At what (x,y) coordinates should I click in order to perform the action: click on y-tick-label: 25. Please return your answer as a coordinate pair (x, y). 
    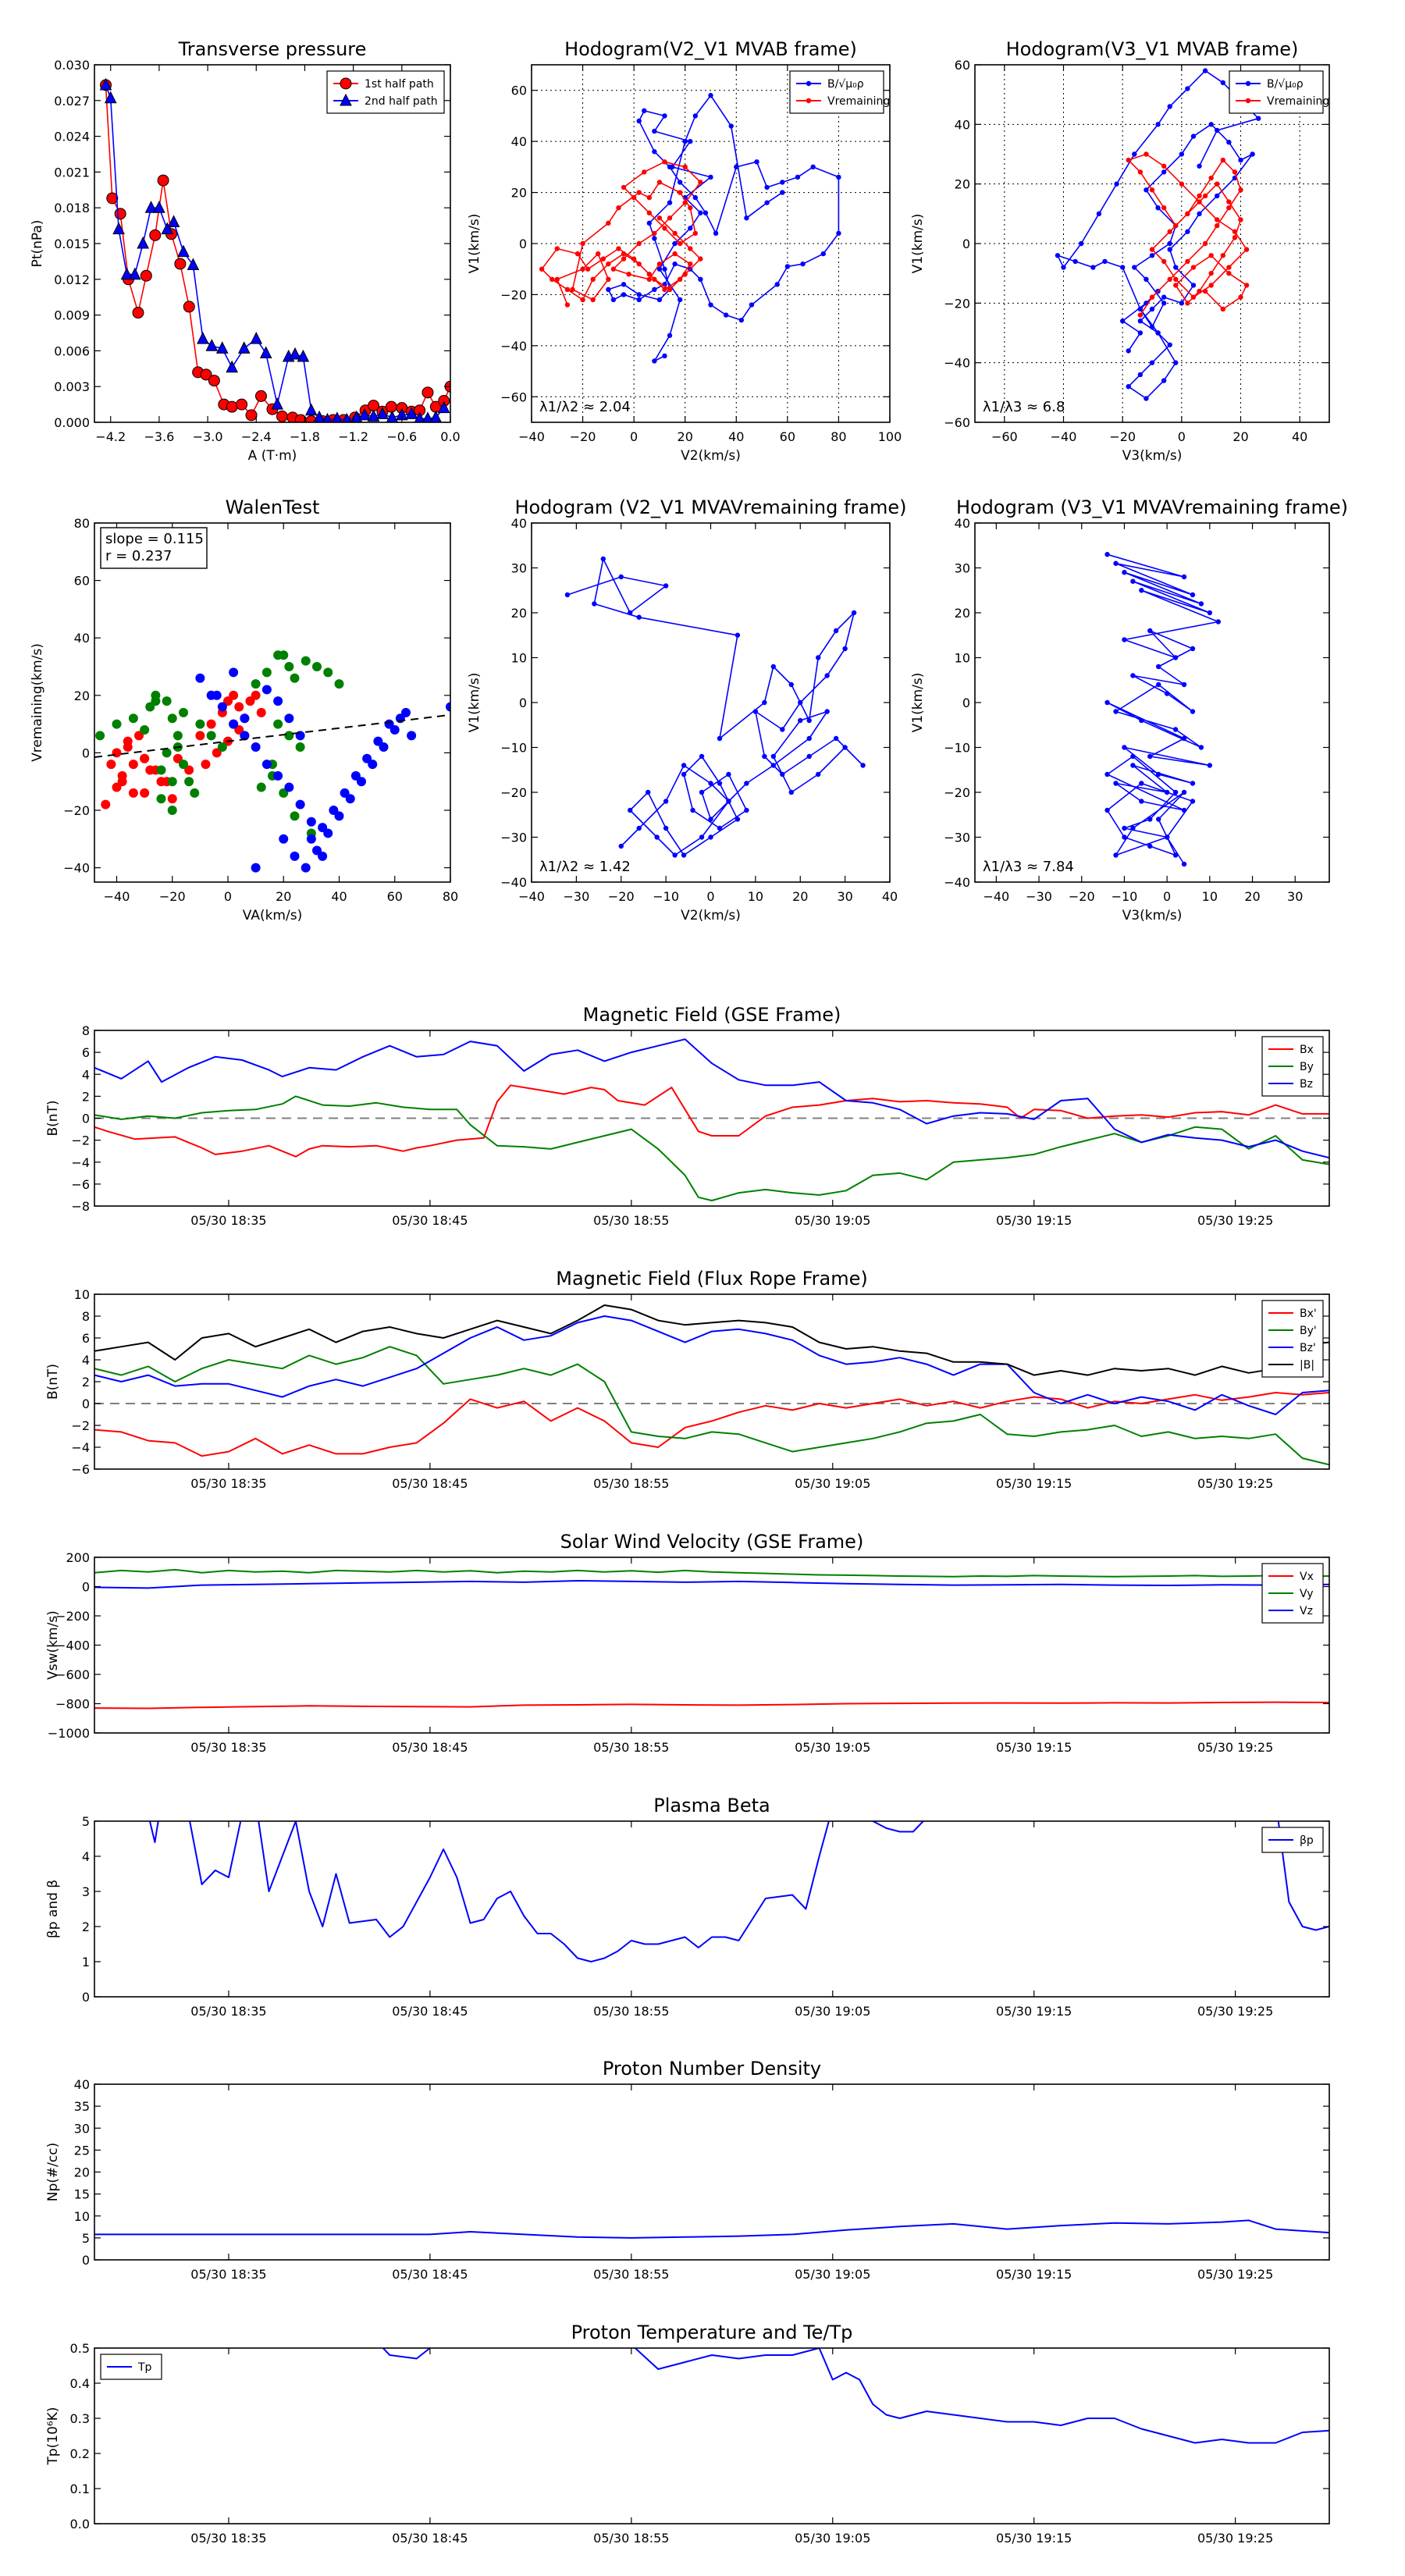
    Looking at the image, I should click on (82, 2150).